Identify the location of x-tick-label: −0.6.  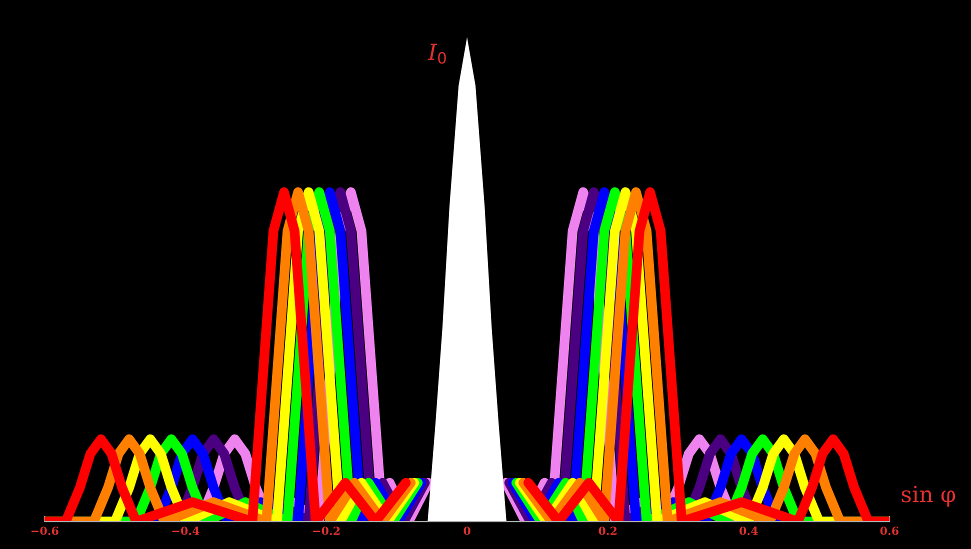
(45, 531).